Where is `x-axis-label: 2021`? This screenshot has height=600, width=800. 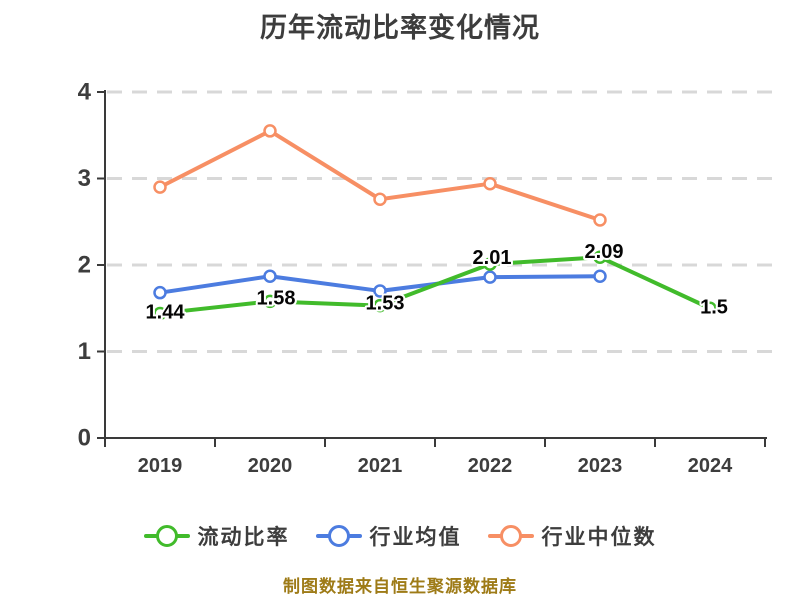 x-axis-label: 2021 is located at coordinates (380, 466).